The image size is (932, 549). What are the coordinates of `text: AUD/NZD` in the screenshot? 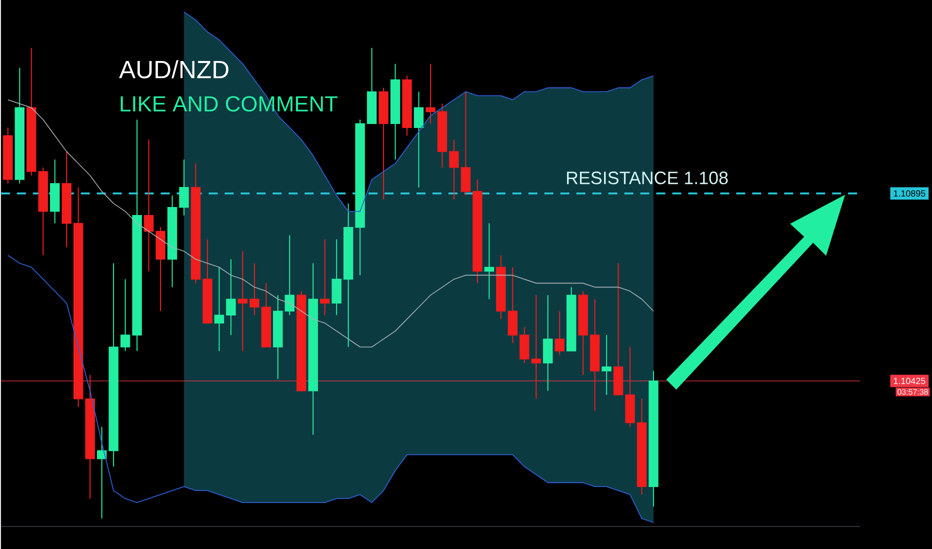 It's located at (173, 69).